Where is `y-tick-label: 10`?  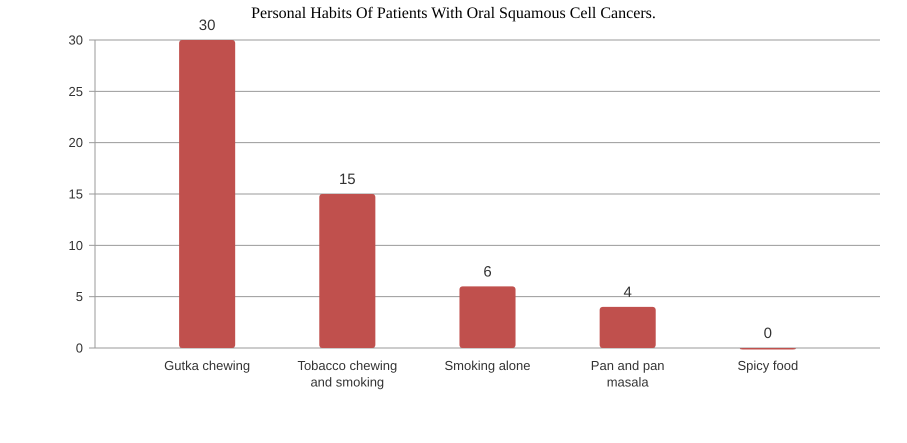 y-tick-label: 10 is located at coordinates (75, 245).